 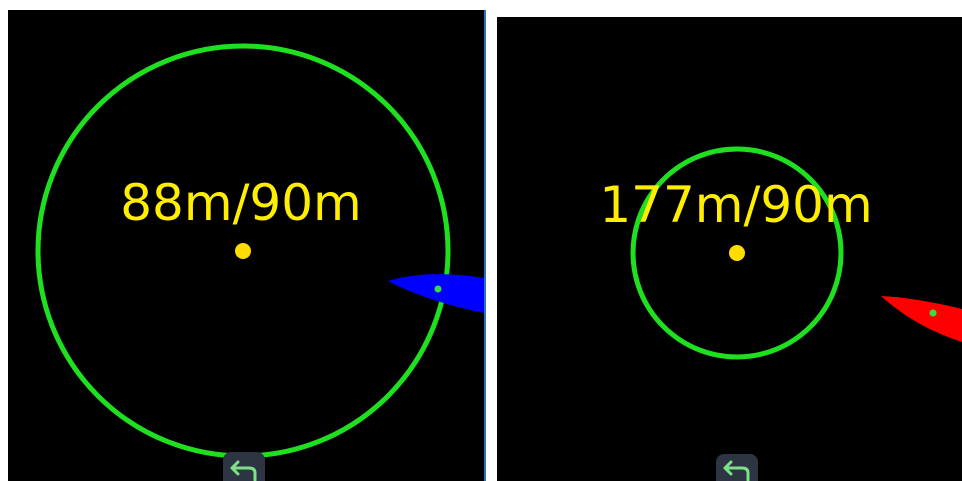 What do you see at coordinates (241, 203) in the screenshot?
I see `distance-readout: 88m/90m` at bounding box center [241, 203].